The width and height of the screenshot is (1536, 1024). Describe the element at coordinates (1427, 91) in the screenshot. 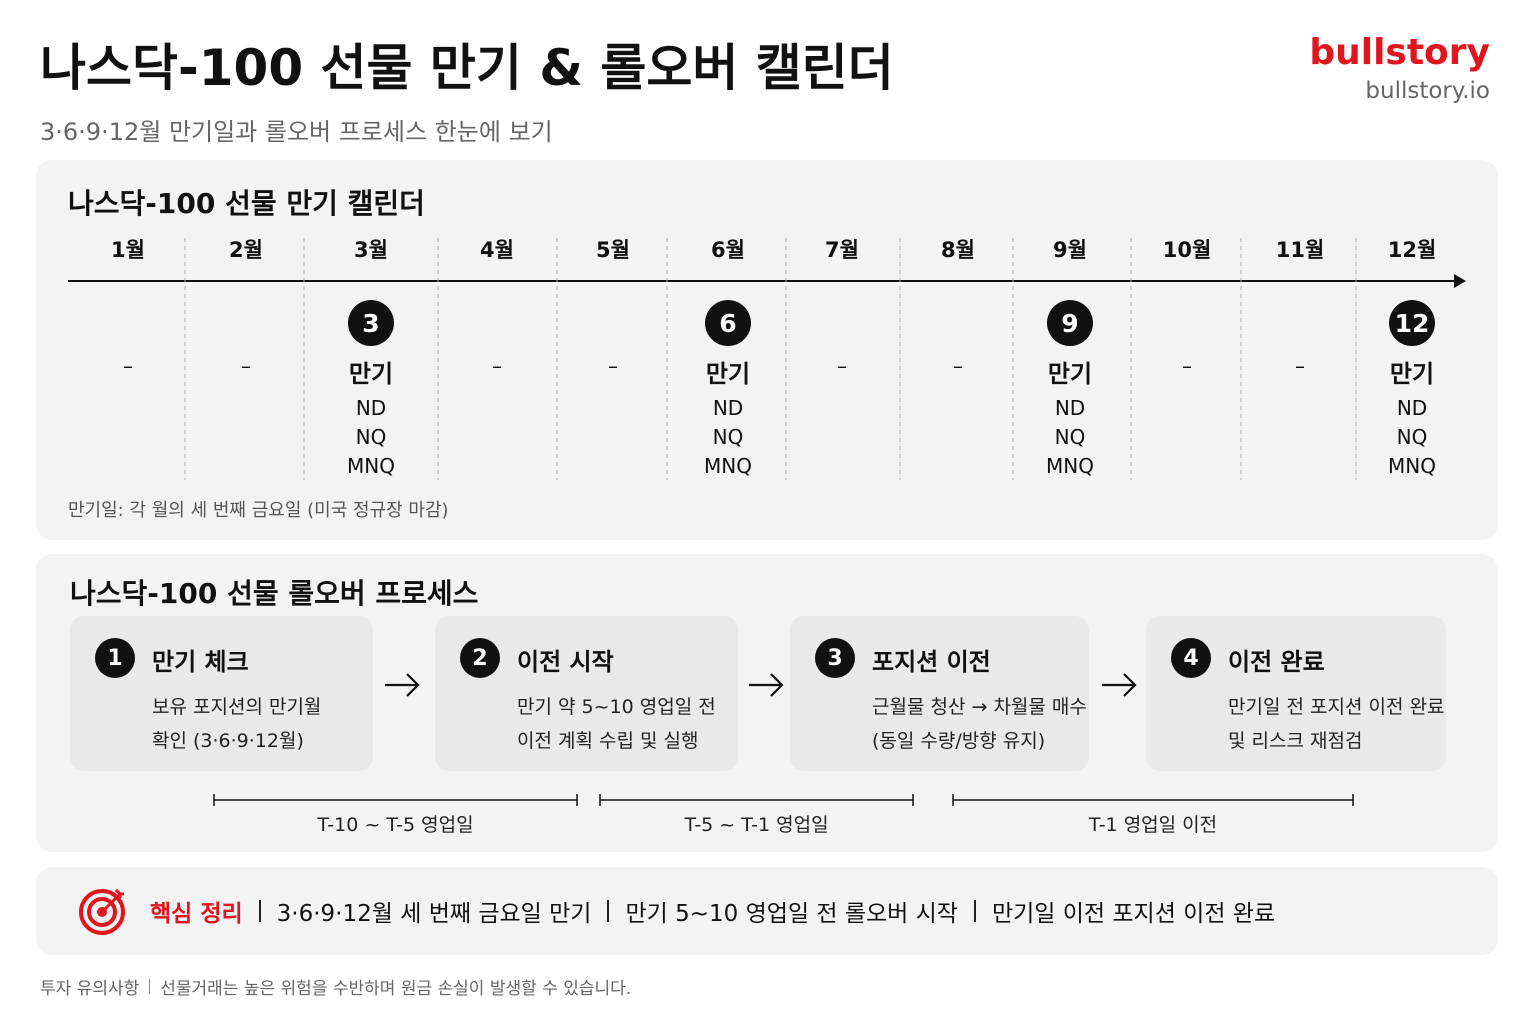

I see `brand-url: bullstory.io` at that location.